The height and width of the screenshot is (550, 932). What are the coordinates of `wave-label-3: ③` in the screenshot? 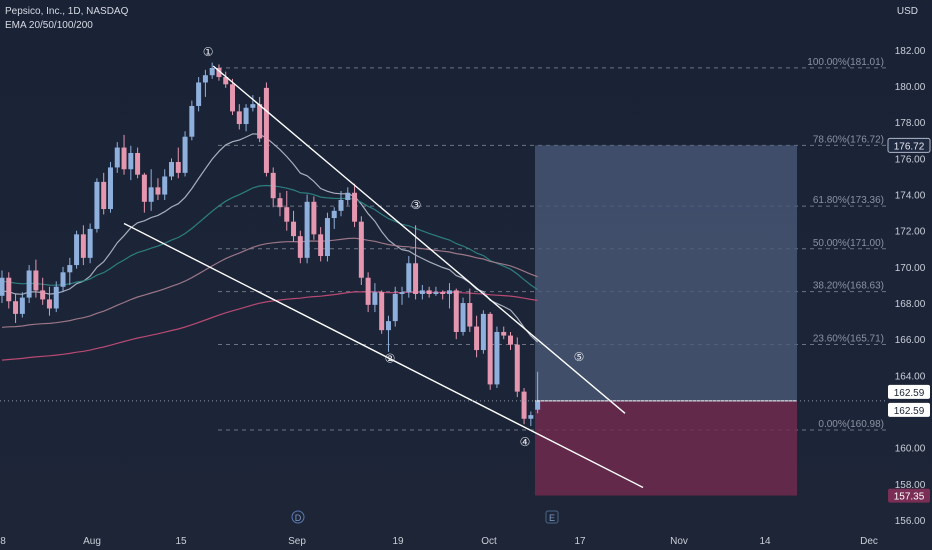 It's located at (416, 205).